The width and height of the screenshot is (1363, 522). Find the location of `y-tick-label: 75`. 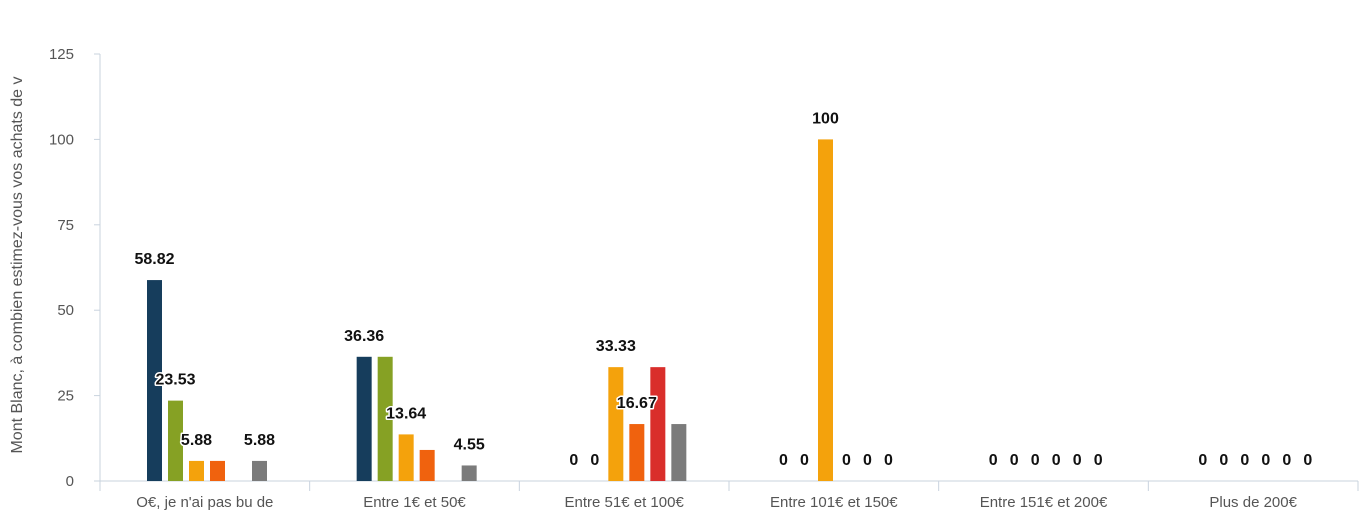

y-tick-label: 75 is located at coordinates (65, 225).